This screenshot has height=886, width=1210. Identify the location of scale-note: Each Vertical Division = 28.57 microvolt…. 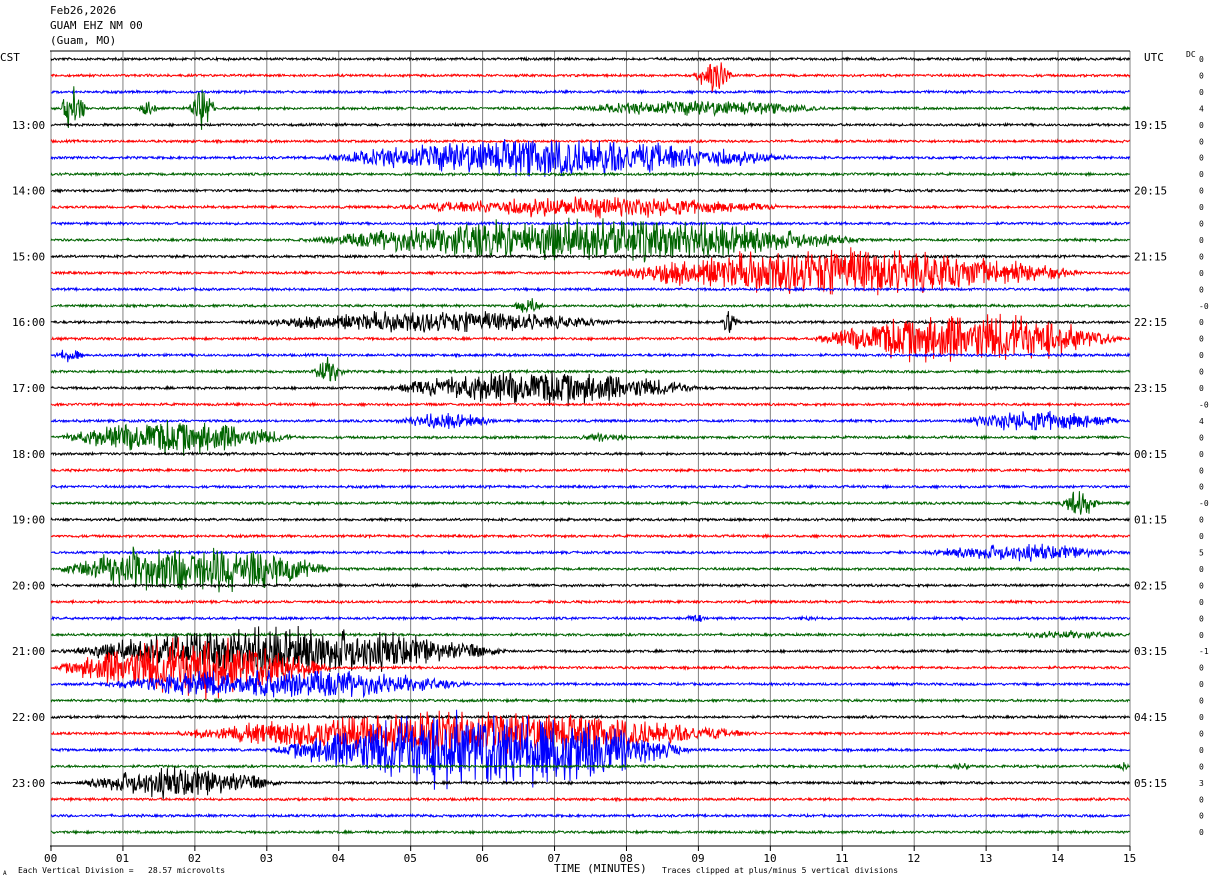
(122, 870).